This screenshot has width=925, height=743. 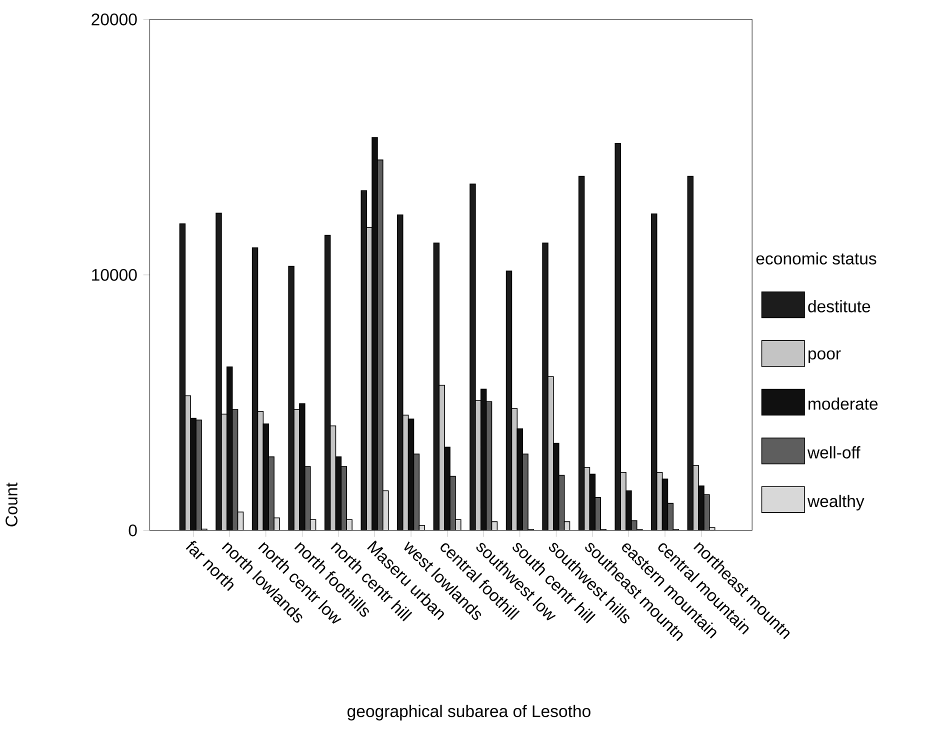 I want to click on legend-label: moderate, so click(x=843, y=403).